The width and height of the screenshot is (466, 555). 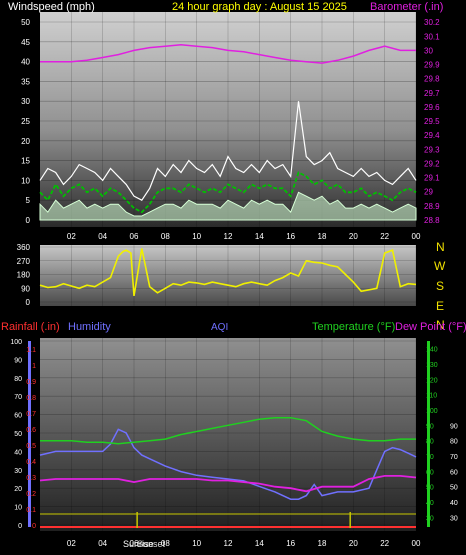 What do you see at coordinates (18, 489) in the screenshot?
I see `humidity-tick-label: 20` at bounding box center [18, 489].